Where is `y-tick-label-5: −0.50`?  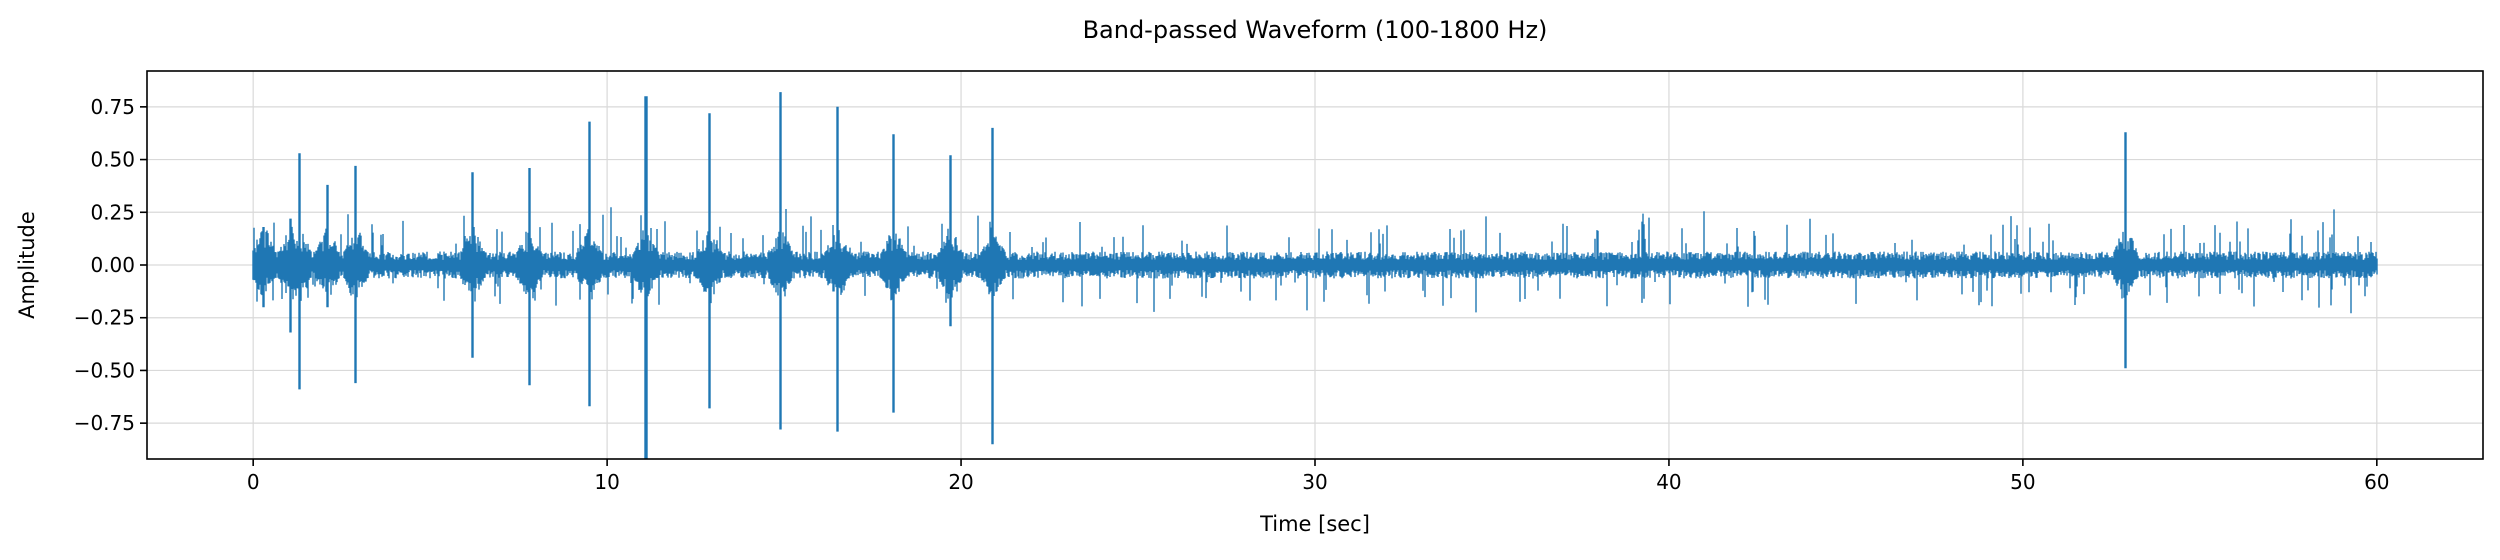
y-tick-label-5: −0.50 is located at coordinates (104, 370).